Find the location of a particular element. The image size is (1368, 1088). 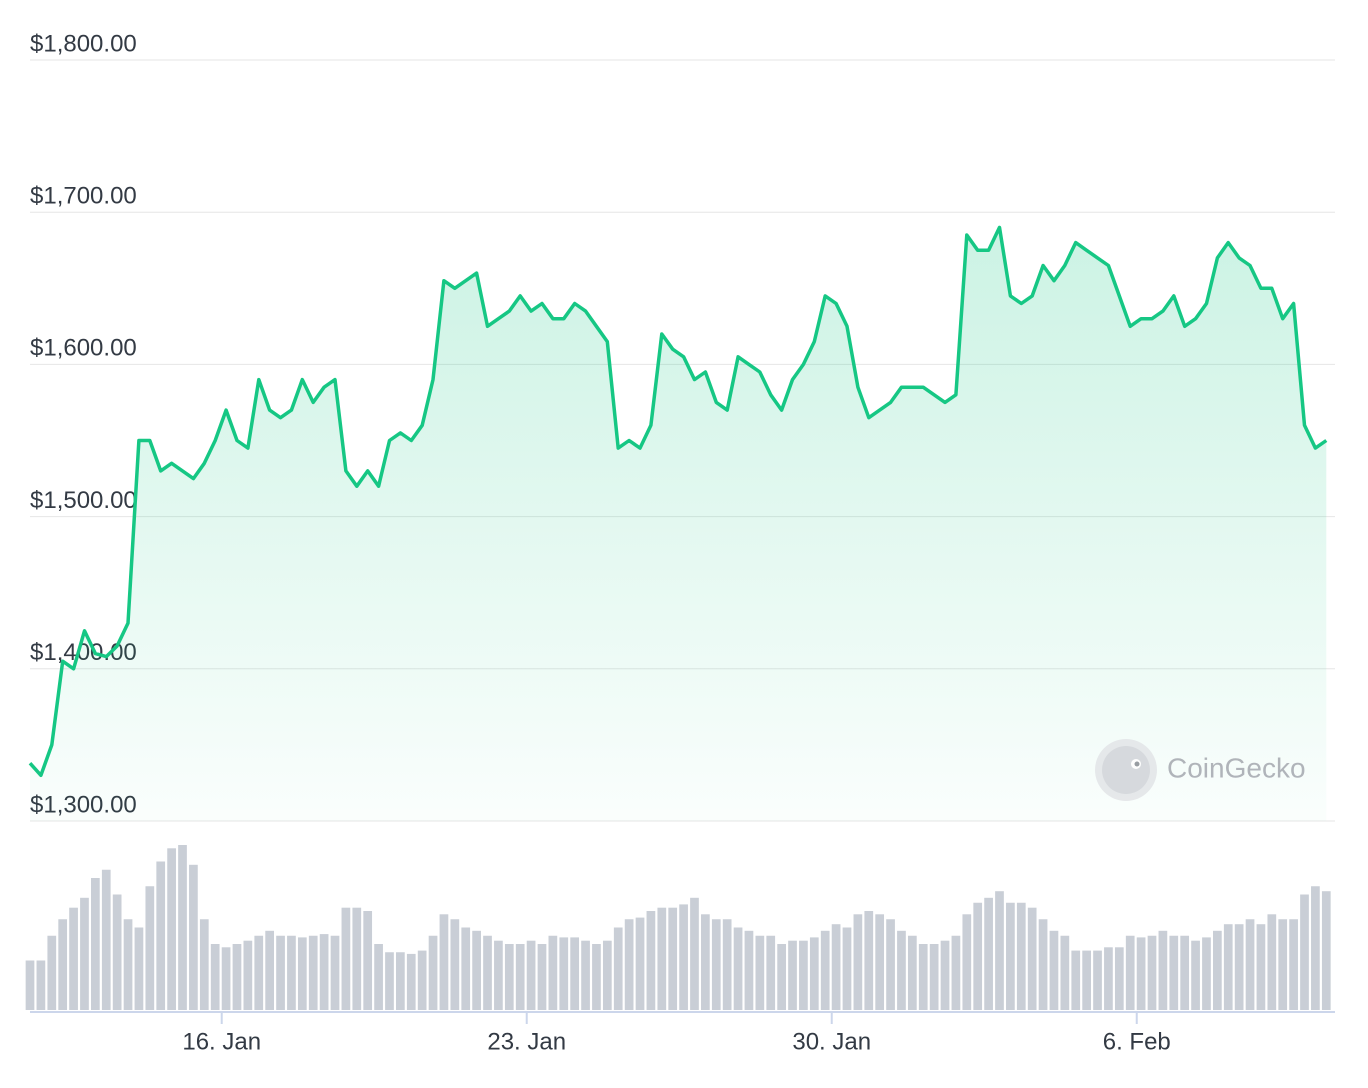

y-tick-label: $1,800.00 is located at coordinates (83, 43).